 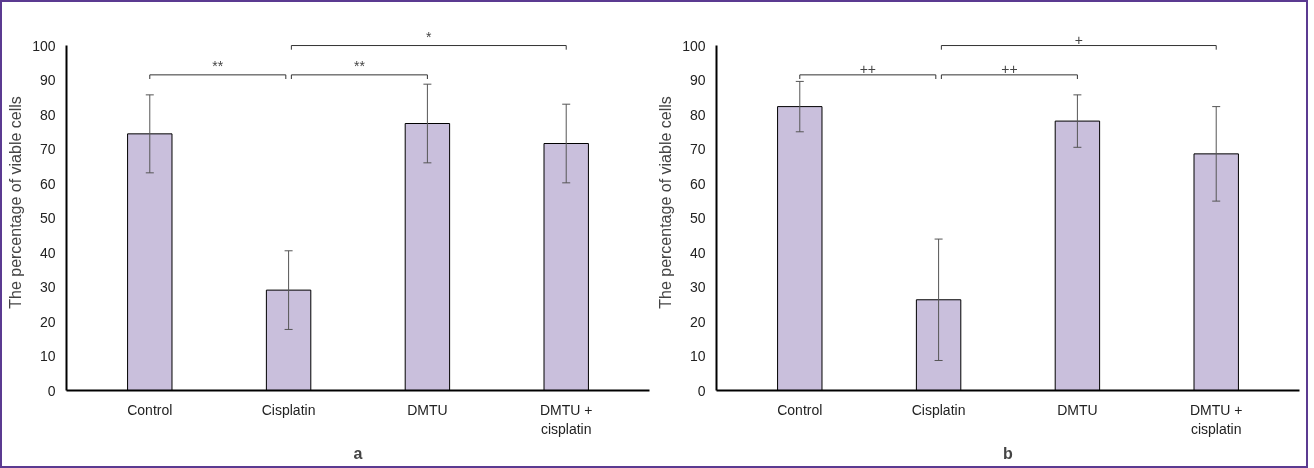 I want to click on annotation: +, so click(x=1078, y=39).